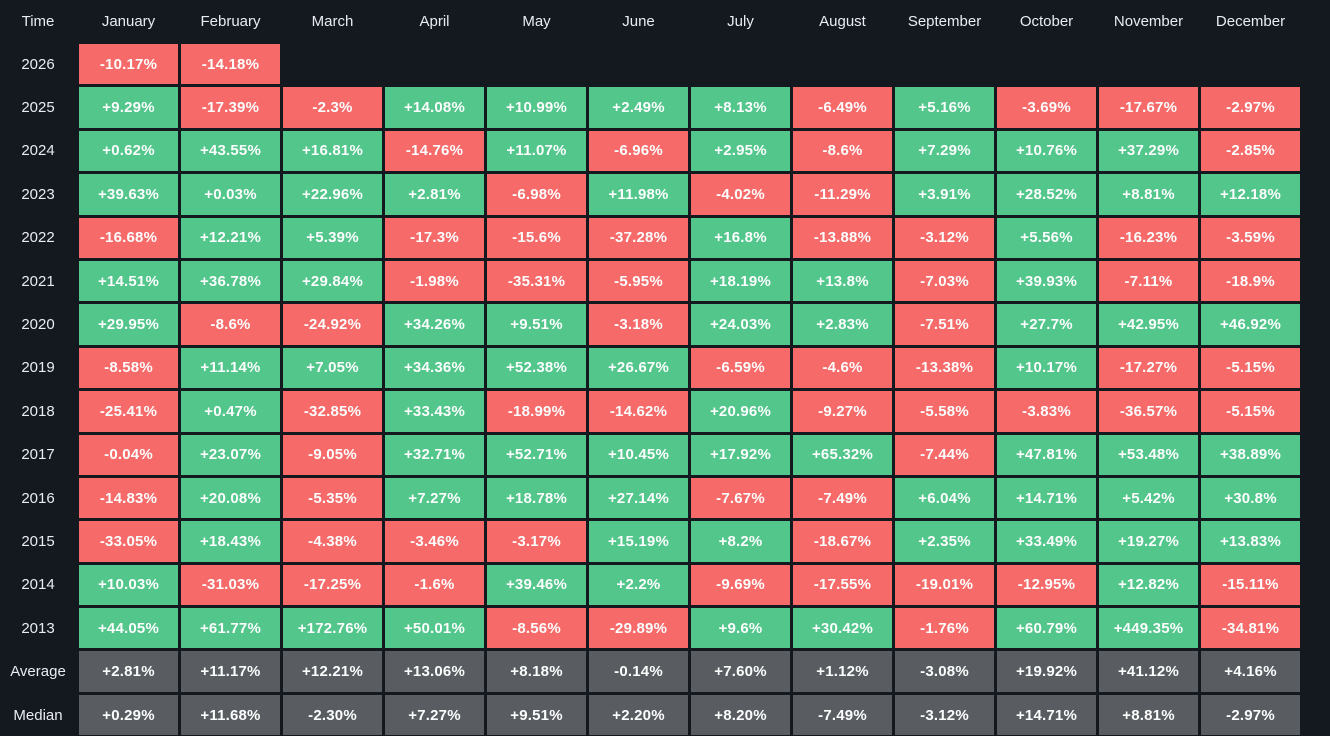 This screenshot has width=1330, height=736. I want to click on cell-2017-december: +38.89%, so click(1250, 454).